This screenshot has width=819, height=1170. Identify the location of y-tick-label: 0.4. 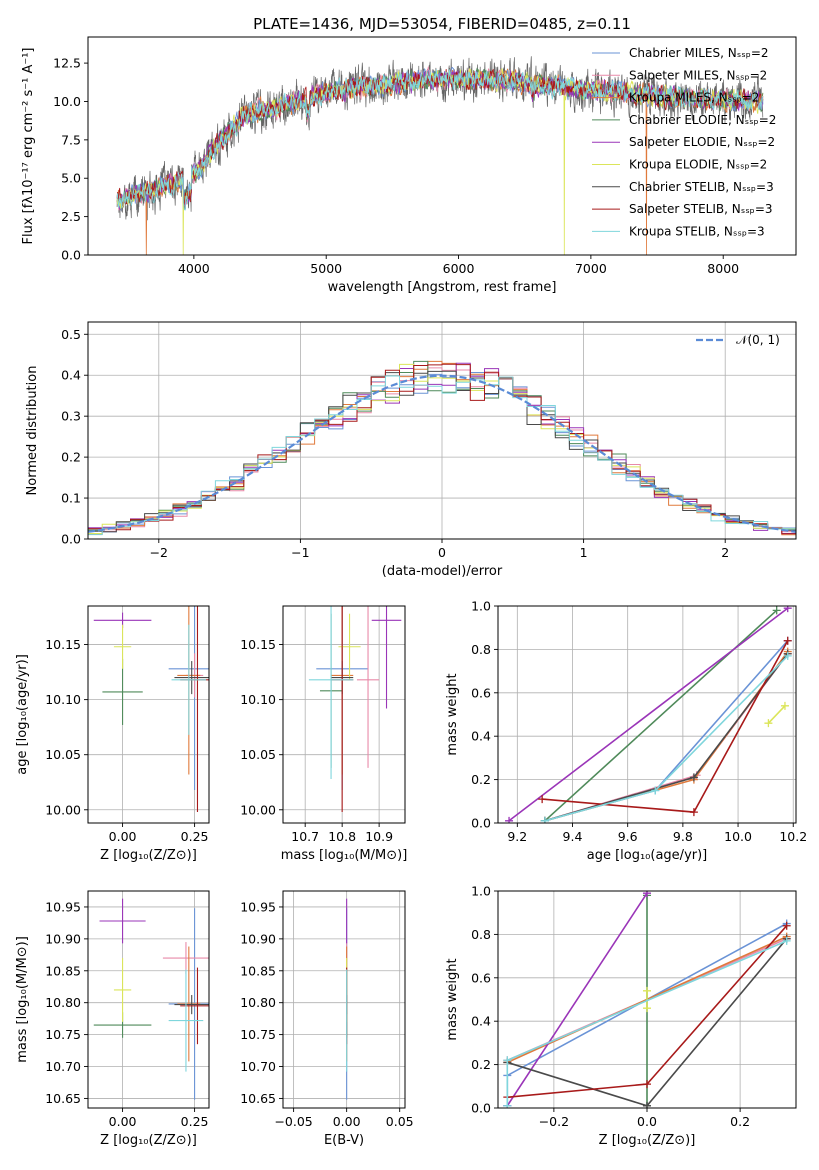
(71, 375).